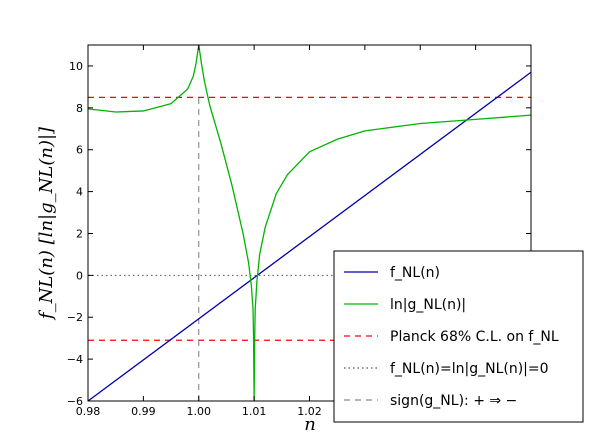 This screenshot has height=445, width=590. Describe the element at coordinates (75, 359) in the screenshot. I see `y-tick-label: −4` at that location.